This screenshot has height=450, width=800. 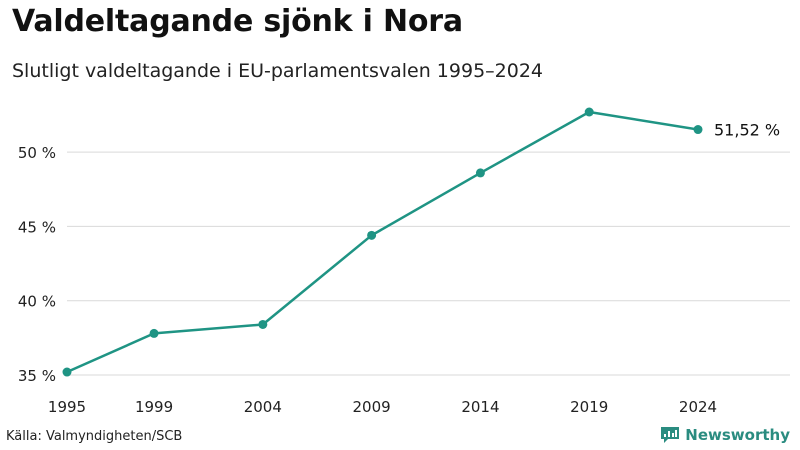 What do you see at coordinates (37, 153) in the screenshot?
I see `y-tick-label: 50 %` at bounding box center [37, 153].